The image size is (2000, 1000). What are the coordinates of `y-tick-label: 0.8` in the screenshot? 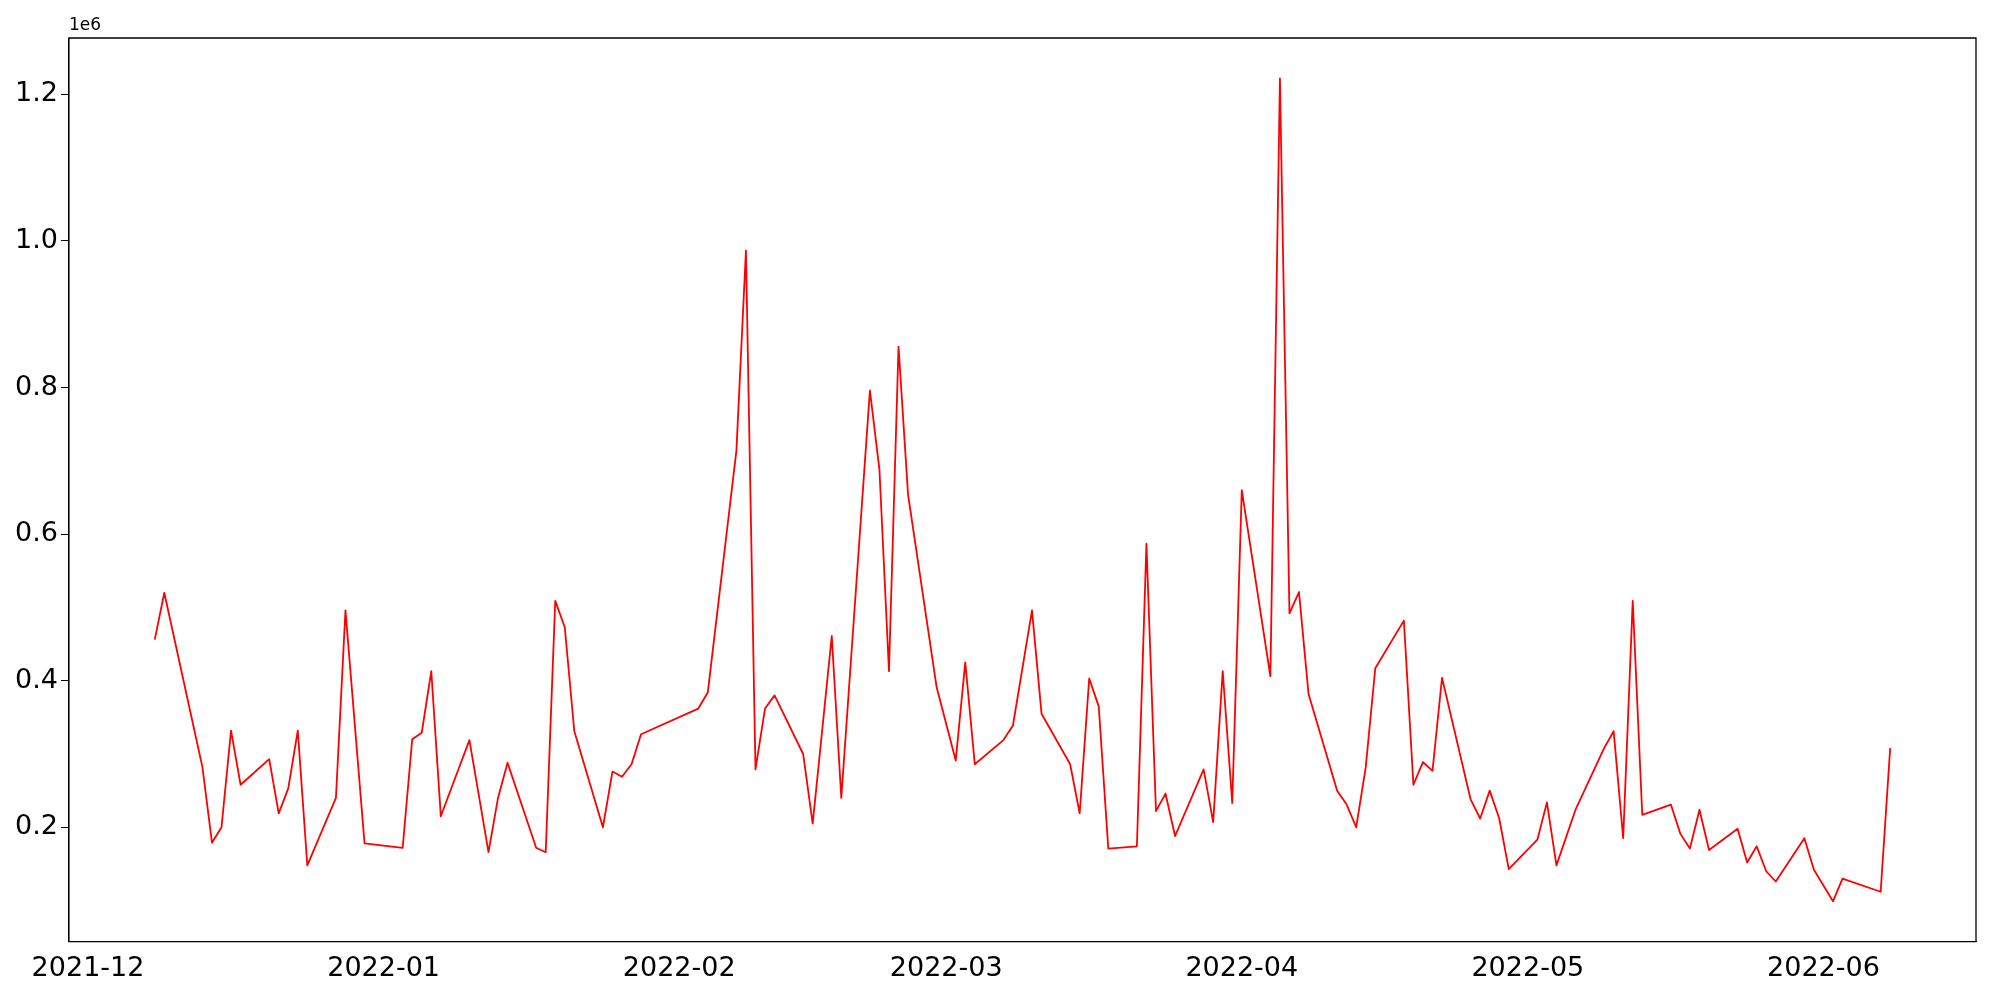 It's located at (36, 385).